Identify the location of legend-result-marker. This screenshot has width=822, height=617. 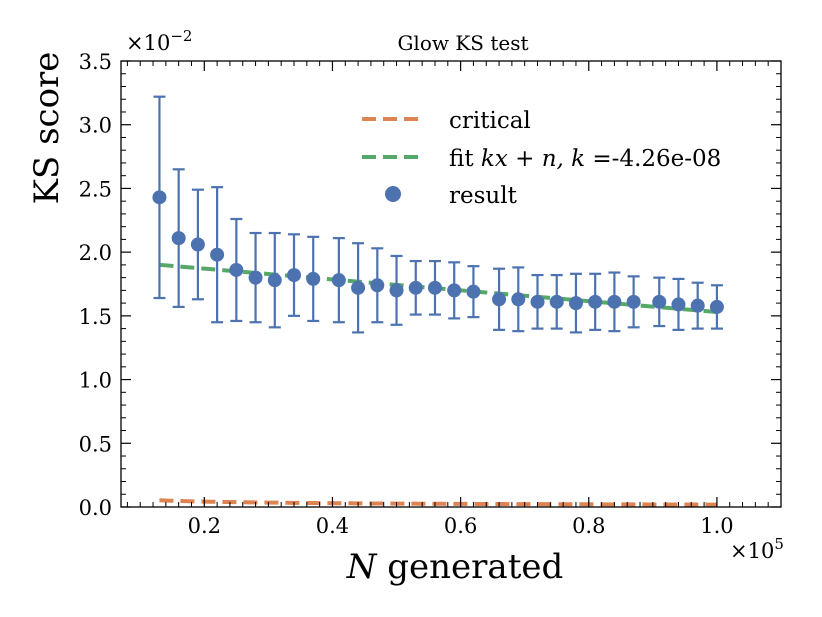
(393, 194).